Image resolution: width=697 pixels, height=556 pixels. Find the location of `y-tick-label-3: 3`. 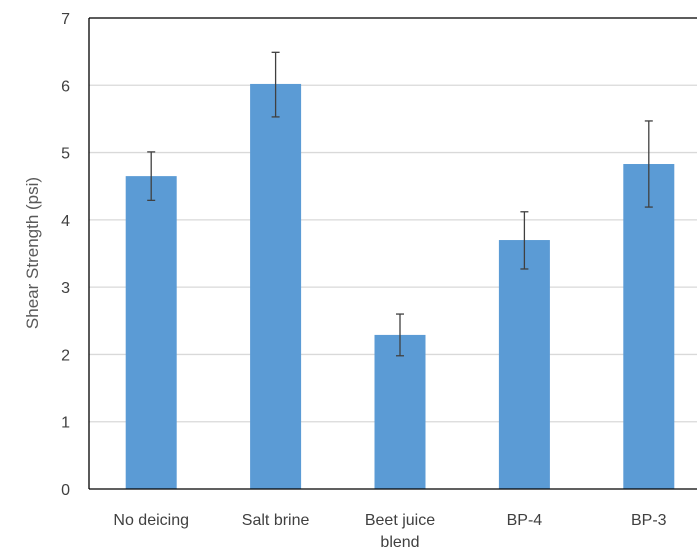

y-tick-label-3: 3 is located at coordinates (65, 288).